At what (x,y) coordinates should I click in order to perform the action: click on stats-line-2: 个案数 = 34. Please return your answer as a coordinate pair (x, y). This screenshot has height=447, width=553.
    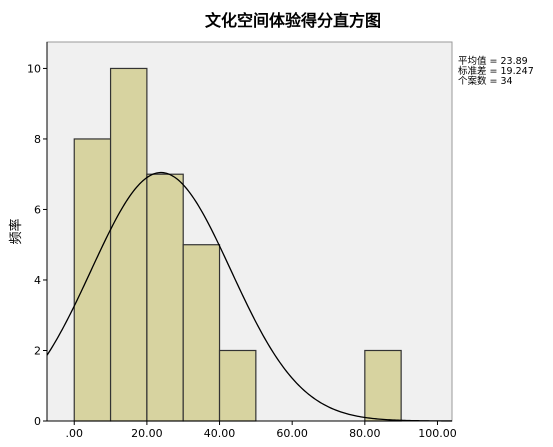
    Looking at the image, I should click on (485, 81).